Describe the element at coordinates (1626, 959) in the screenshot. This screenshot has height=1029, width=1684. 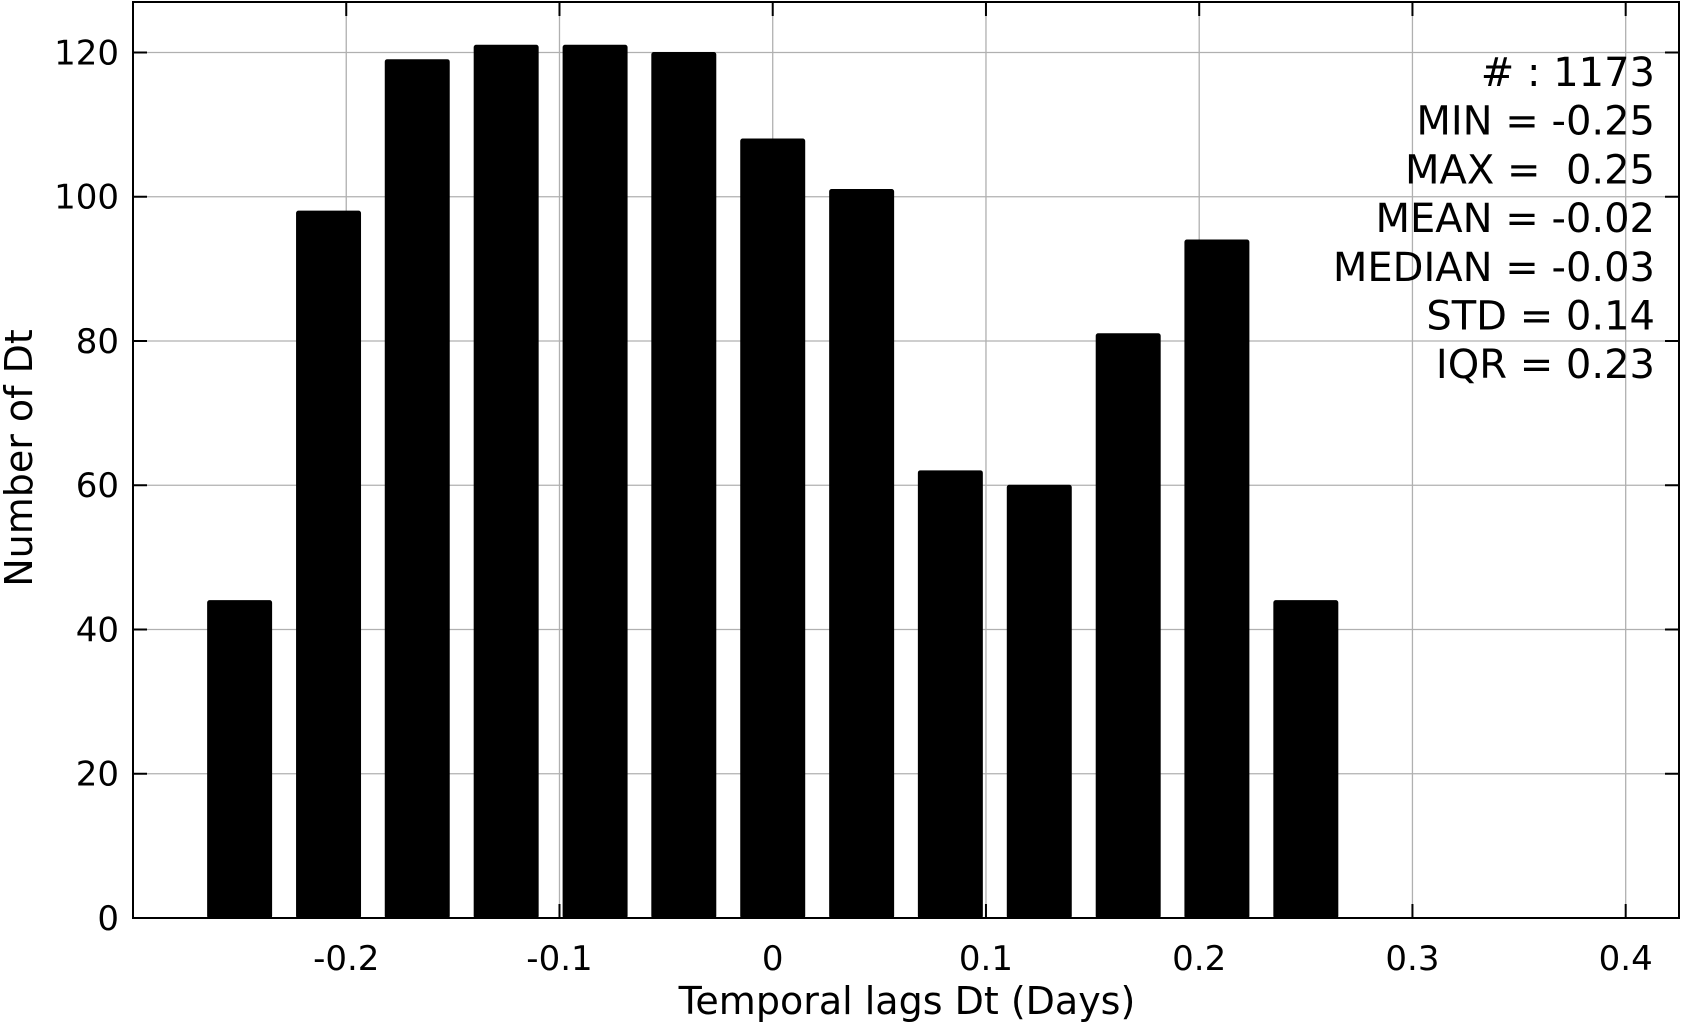
I see `x-tick-label: 0.4` at that location.